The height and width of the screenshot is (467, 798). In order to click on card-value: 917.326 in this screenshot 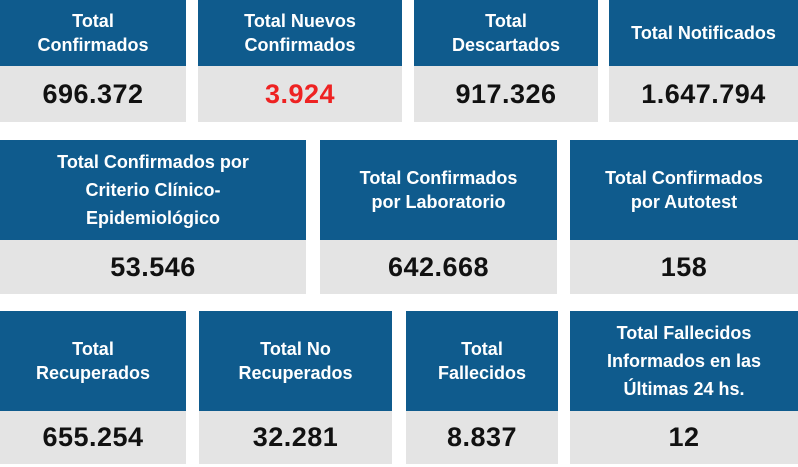, I will do `click(506, 94)`.